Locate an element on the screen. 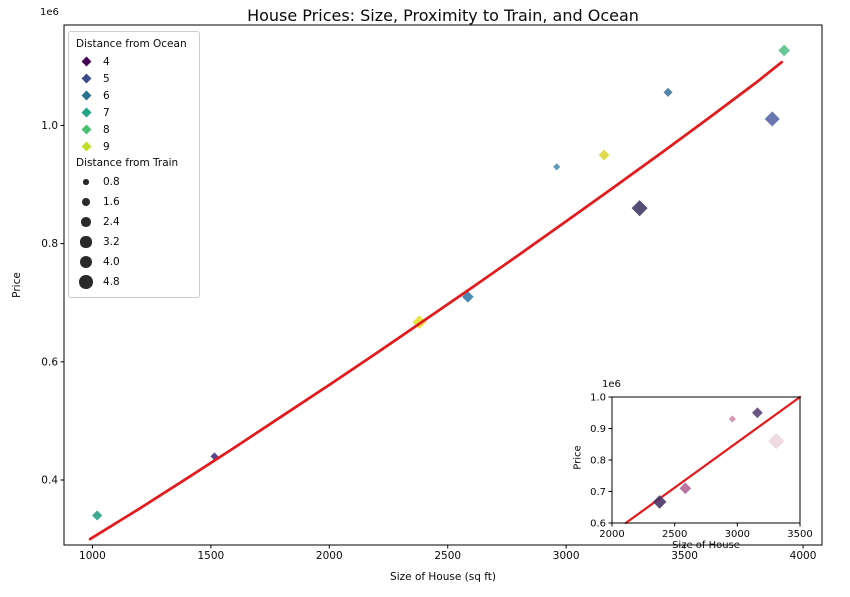 The image size is (850, 597). legend-train-item: 4.0 is located at coordinates (131, 262).